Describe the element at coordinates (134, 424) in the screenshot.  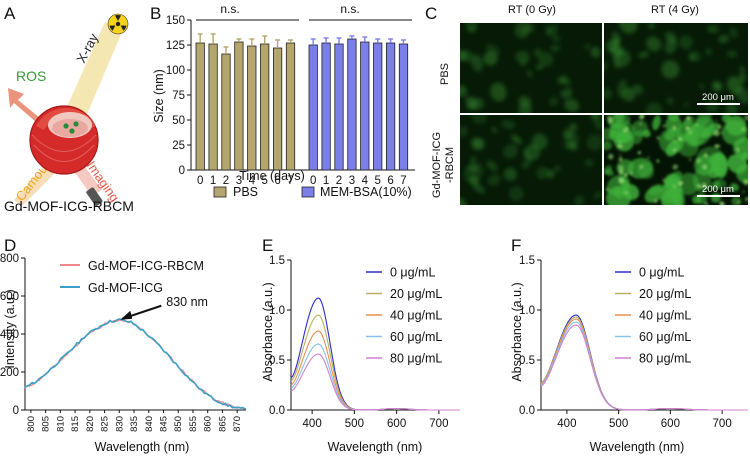
I see `d-x-tick-label: 835` at that location.